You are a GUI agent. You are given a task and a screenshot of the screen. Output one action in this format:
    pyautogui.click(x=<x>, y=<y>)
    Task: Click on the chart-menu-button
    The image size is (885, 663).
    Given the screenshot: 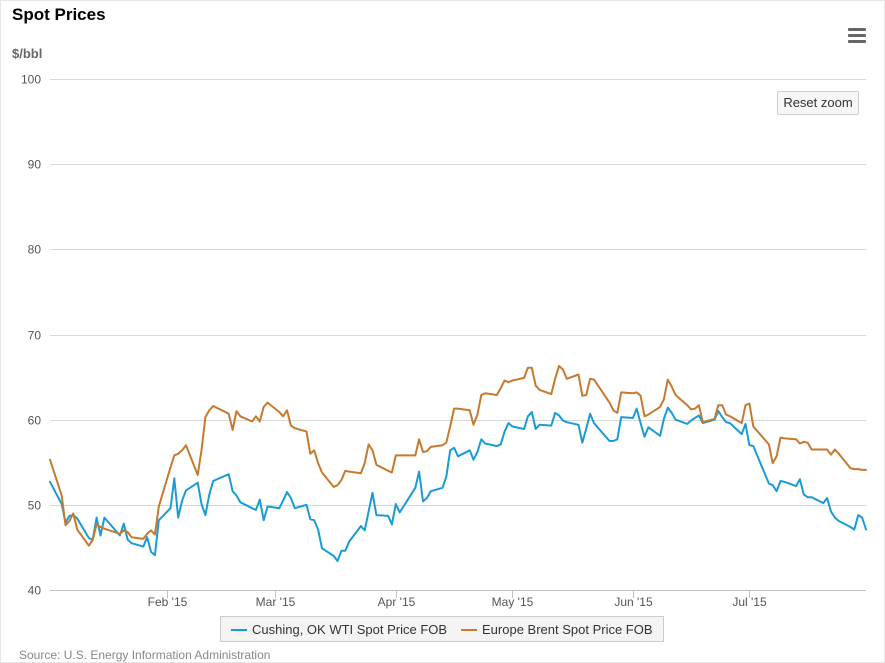 What is the action you would take?
    pyautogui.click(x=857, y=36)
    